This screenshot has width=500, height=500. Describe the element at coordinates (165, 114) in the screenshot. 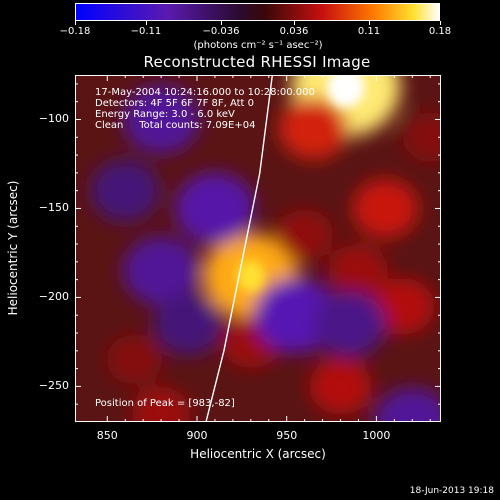

I see `info-energy-range: Energy Range: 3.0 - 6.0 keV` at that location.